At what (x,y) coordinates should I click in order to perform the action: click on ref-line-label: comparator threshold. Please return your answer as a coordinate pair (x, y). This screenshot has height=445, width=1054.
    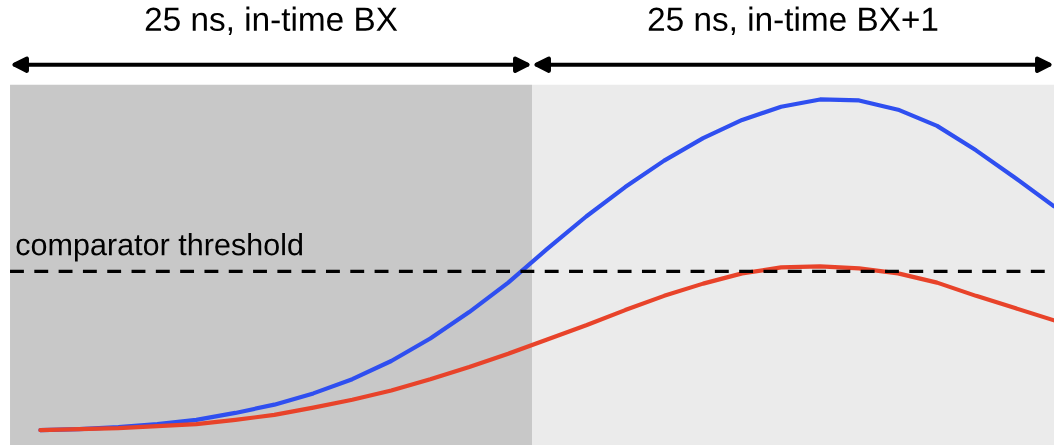
    Looking at the image, I should click on (159, 247).